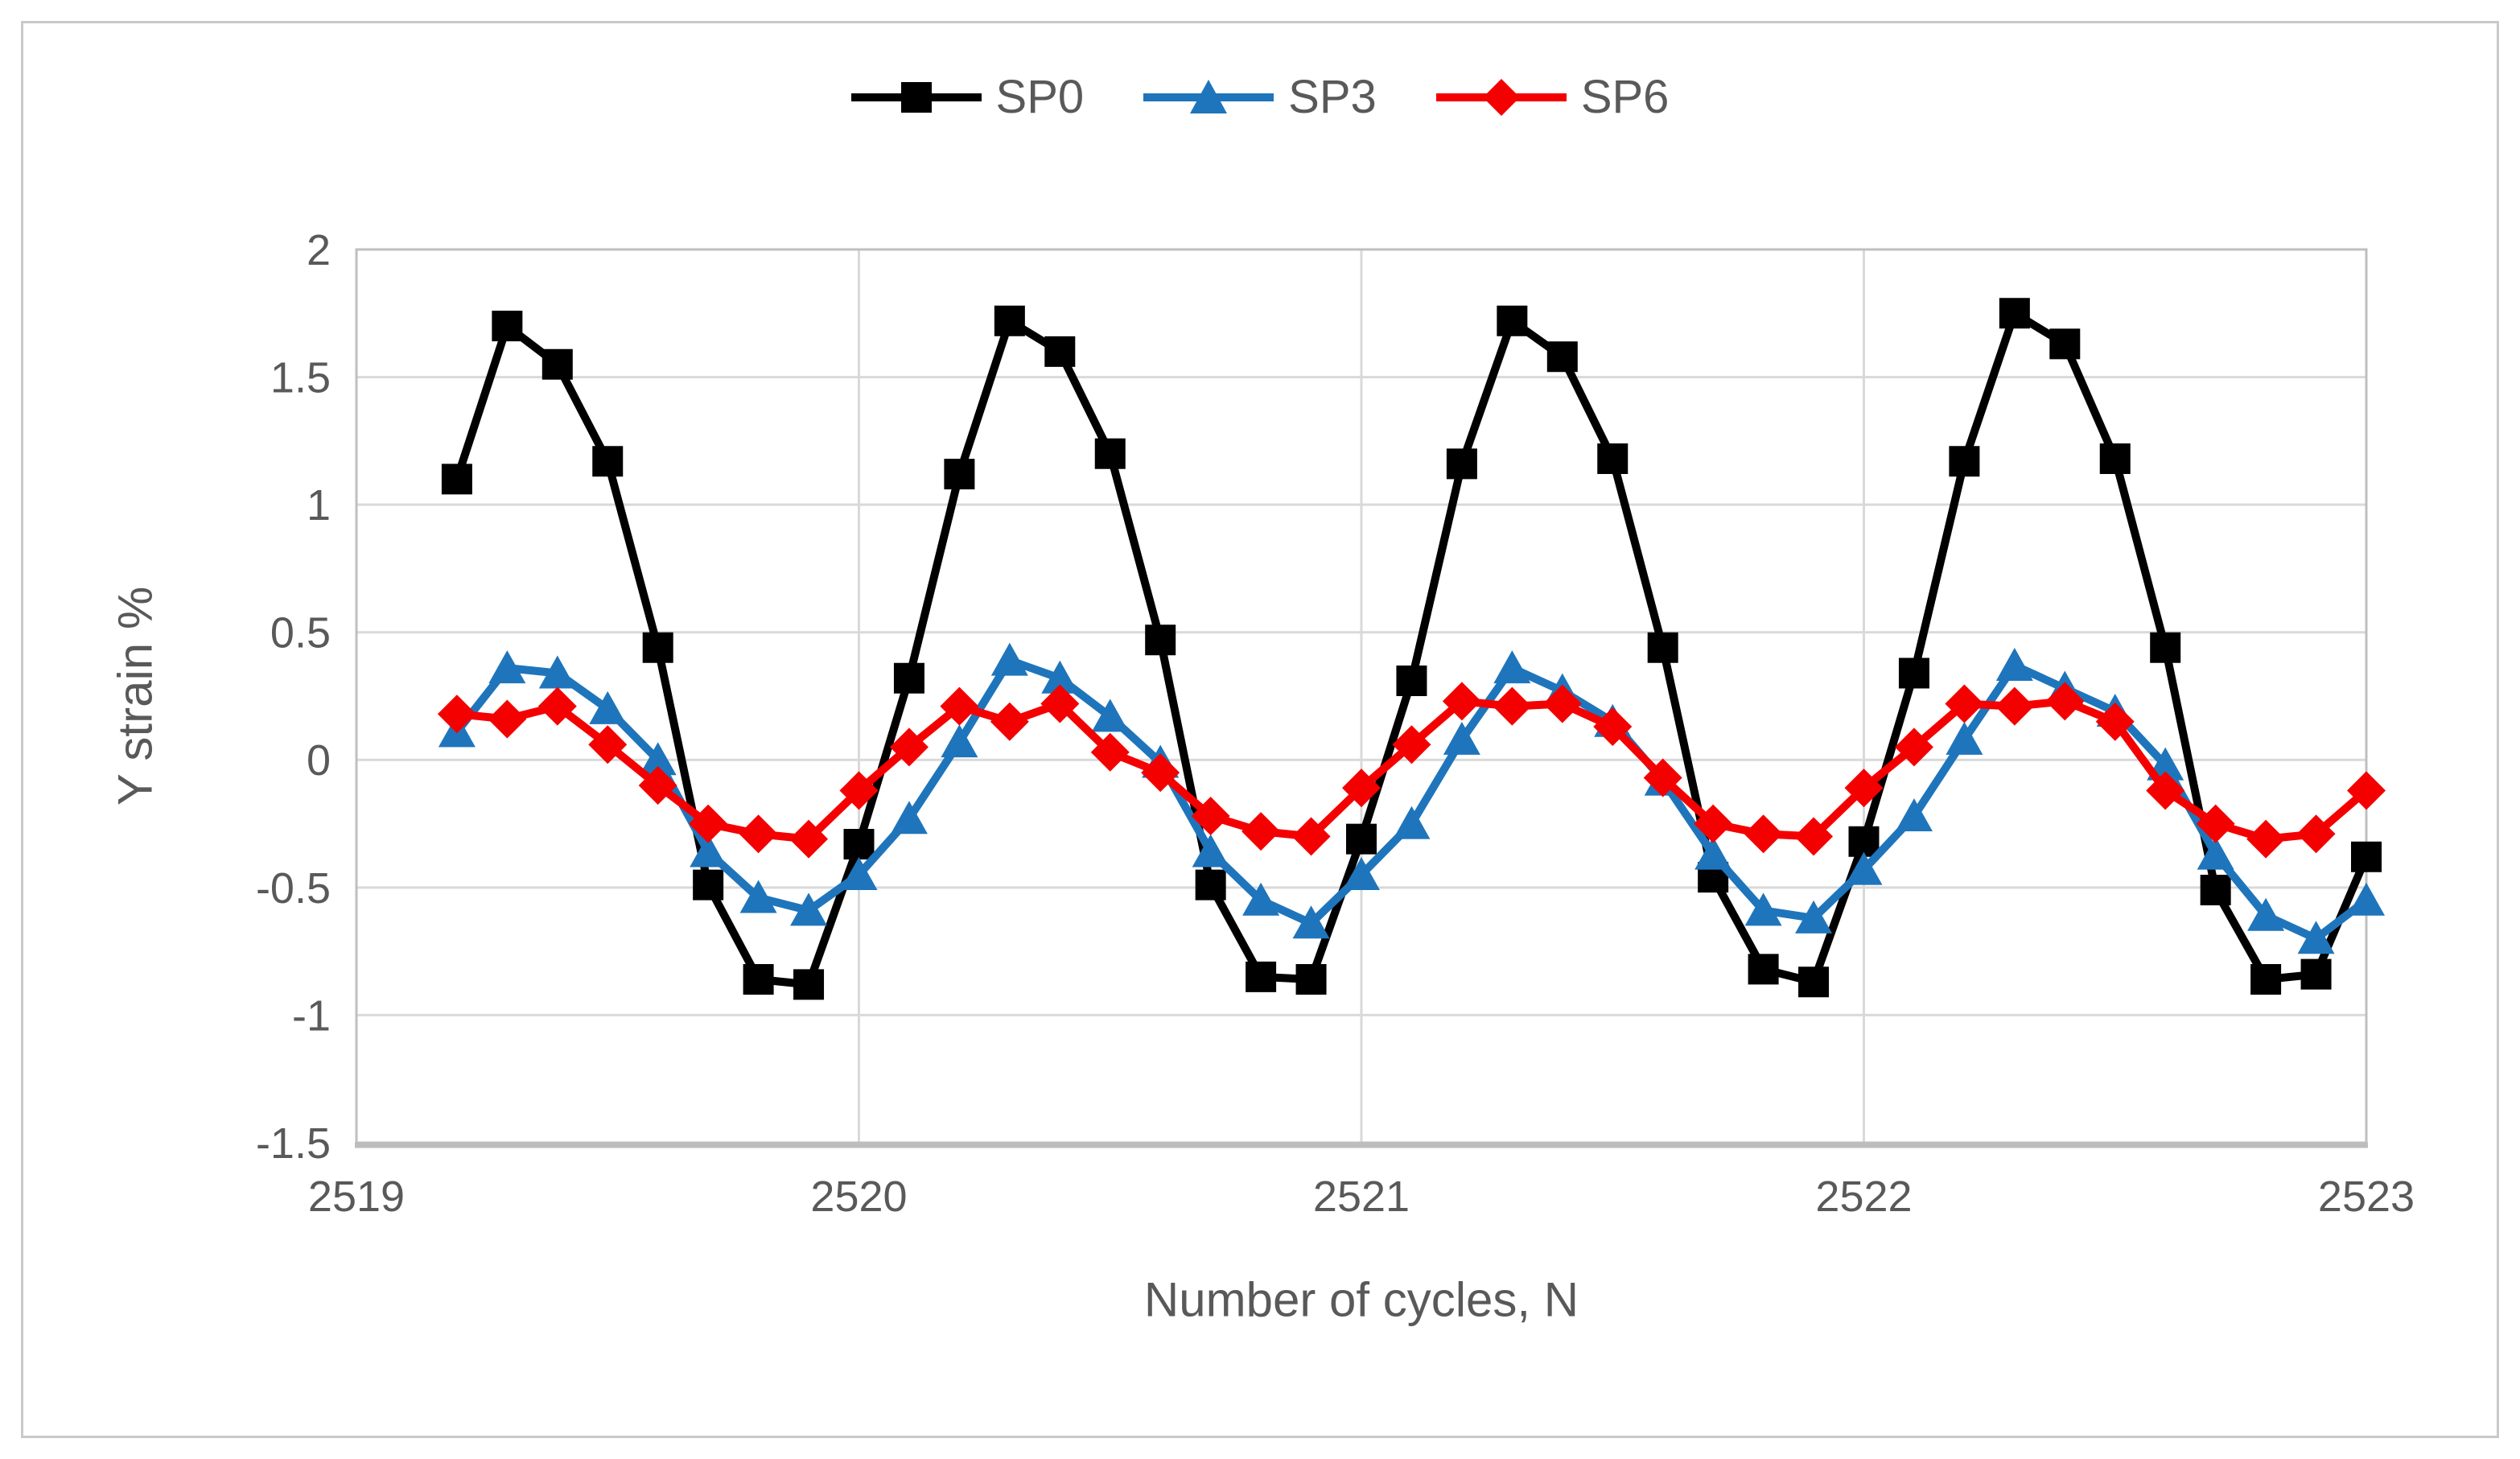  What do you see at coordinates (1863, 1197) in the screenshot?
I see `x-tick-label: 2522` at bounding box center [1863, 1197].